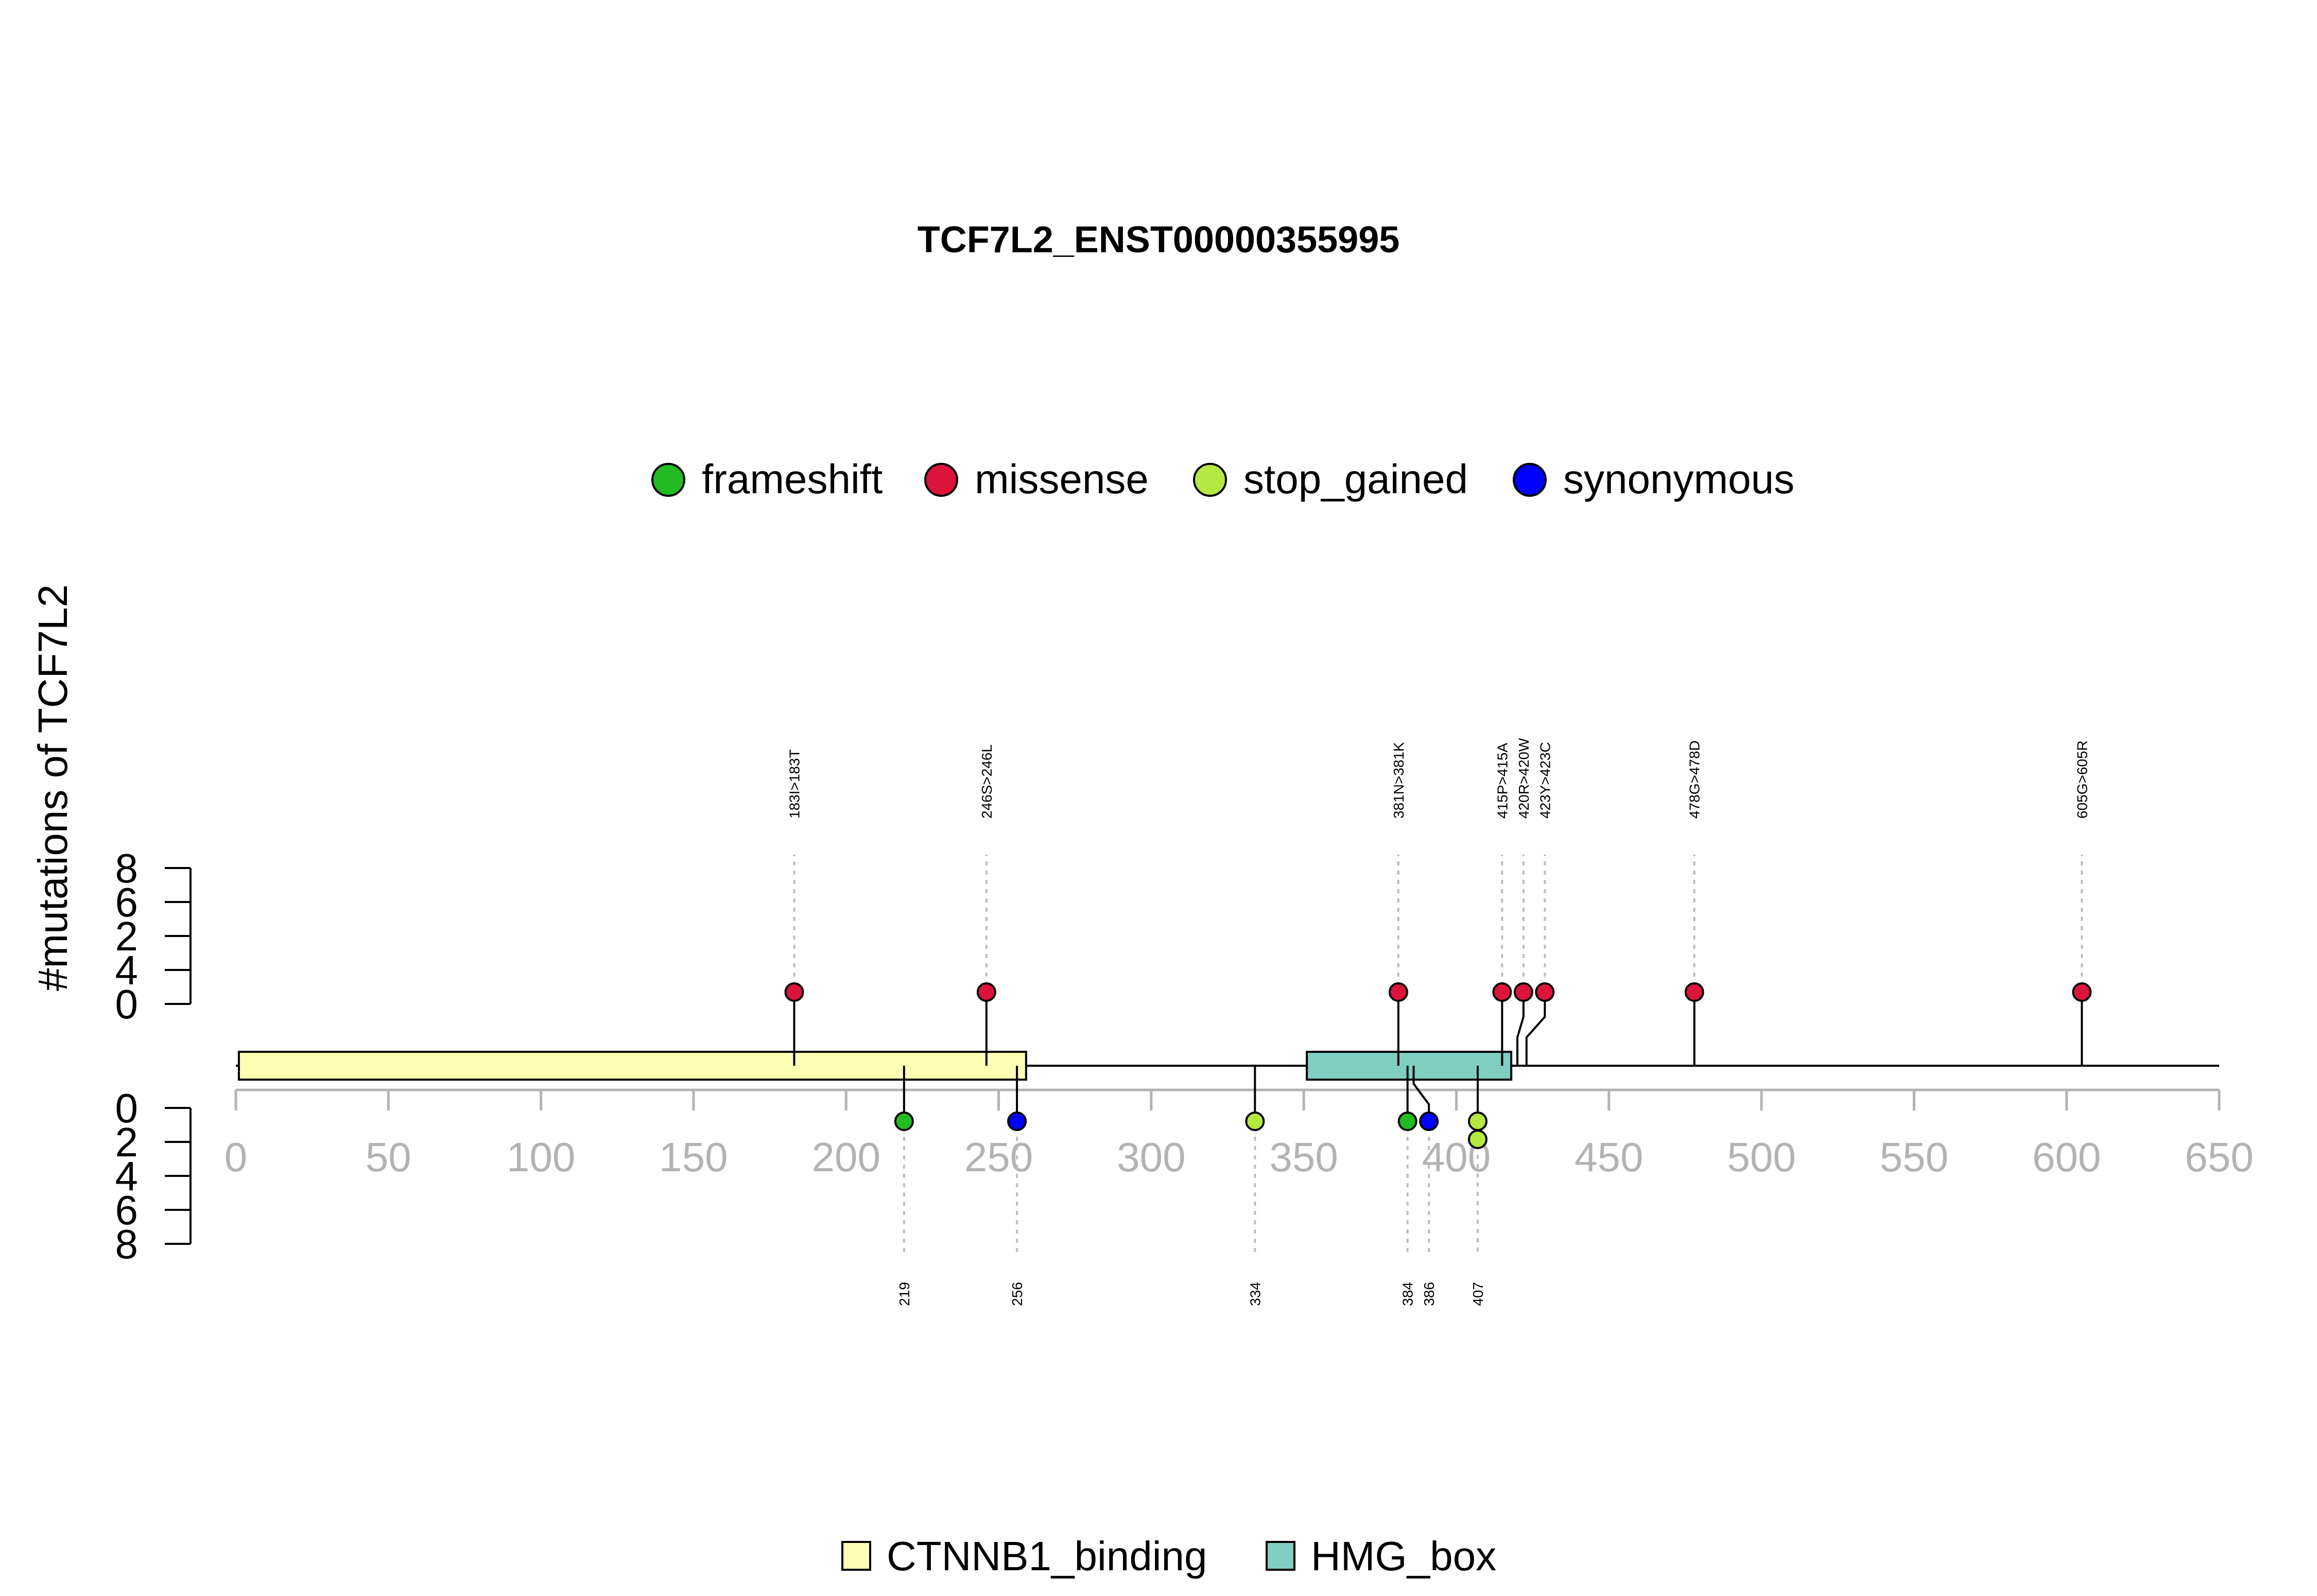 The height and width of the screenshot is (1596, 2317). I want to click on x-tick-label: 150, so click(693, 1157).